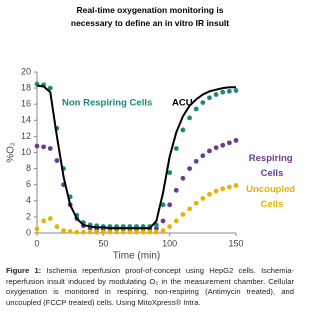 Image resolution: width=320 pixels, height=336 pixels. What do you see at coordinates (24, 270) in the screenshot?
I see `caption-label: Figure 1:` at bounding box center [24, 270].